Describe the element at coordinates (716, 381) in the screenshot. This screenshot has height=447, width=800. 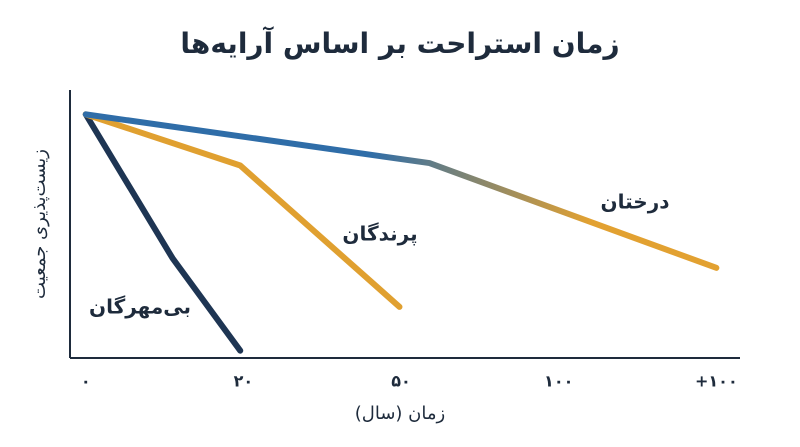
I see `x-tick-label: +۱۰۰` at that location.